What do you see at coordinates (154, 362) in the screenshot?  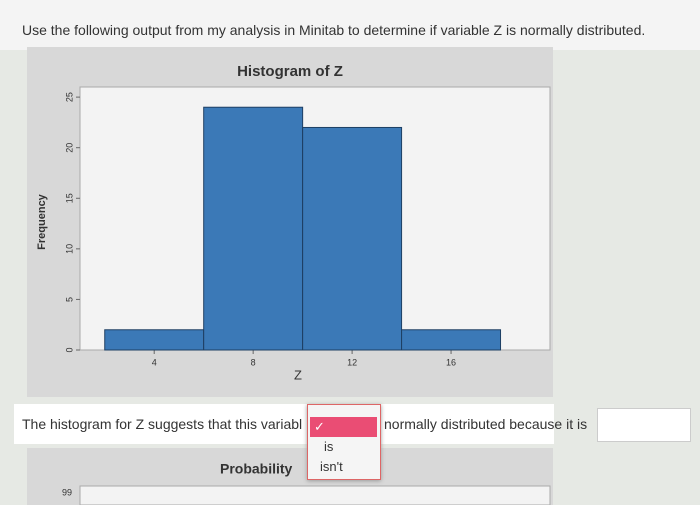 I see `x-tick-label: 4` at bounding box center [154, 362].